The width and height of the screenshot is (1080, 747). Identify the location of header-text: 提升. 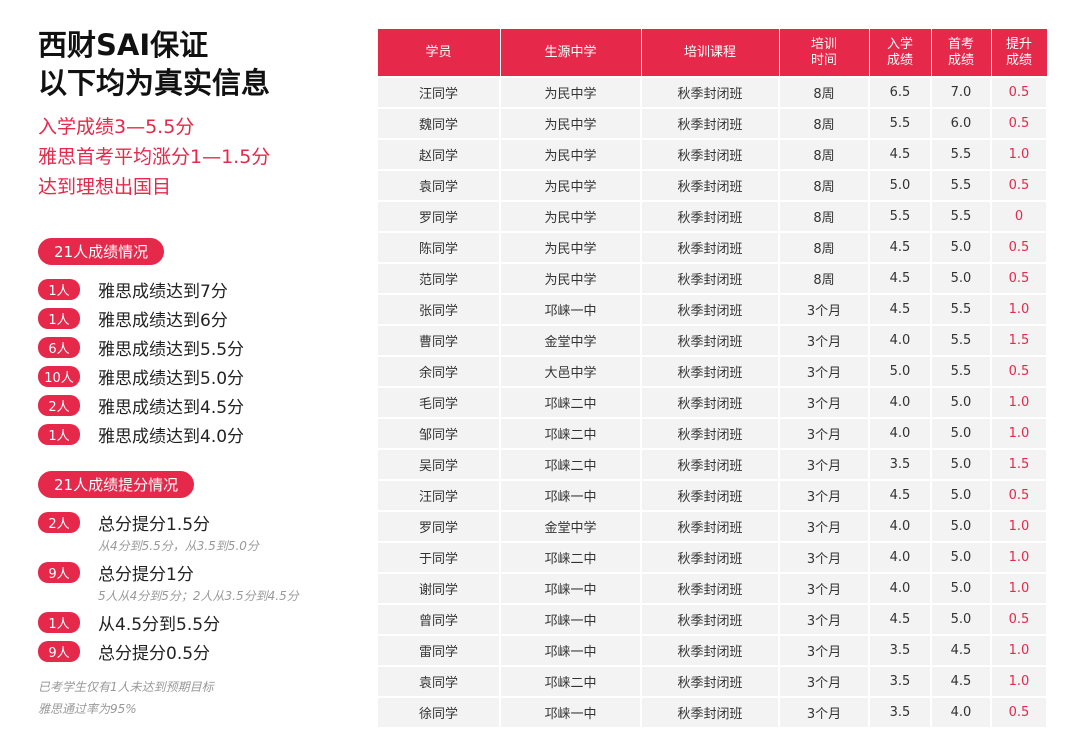
(1018, 44).